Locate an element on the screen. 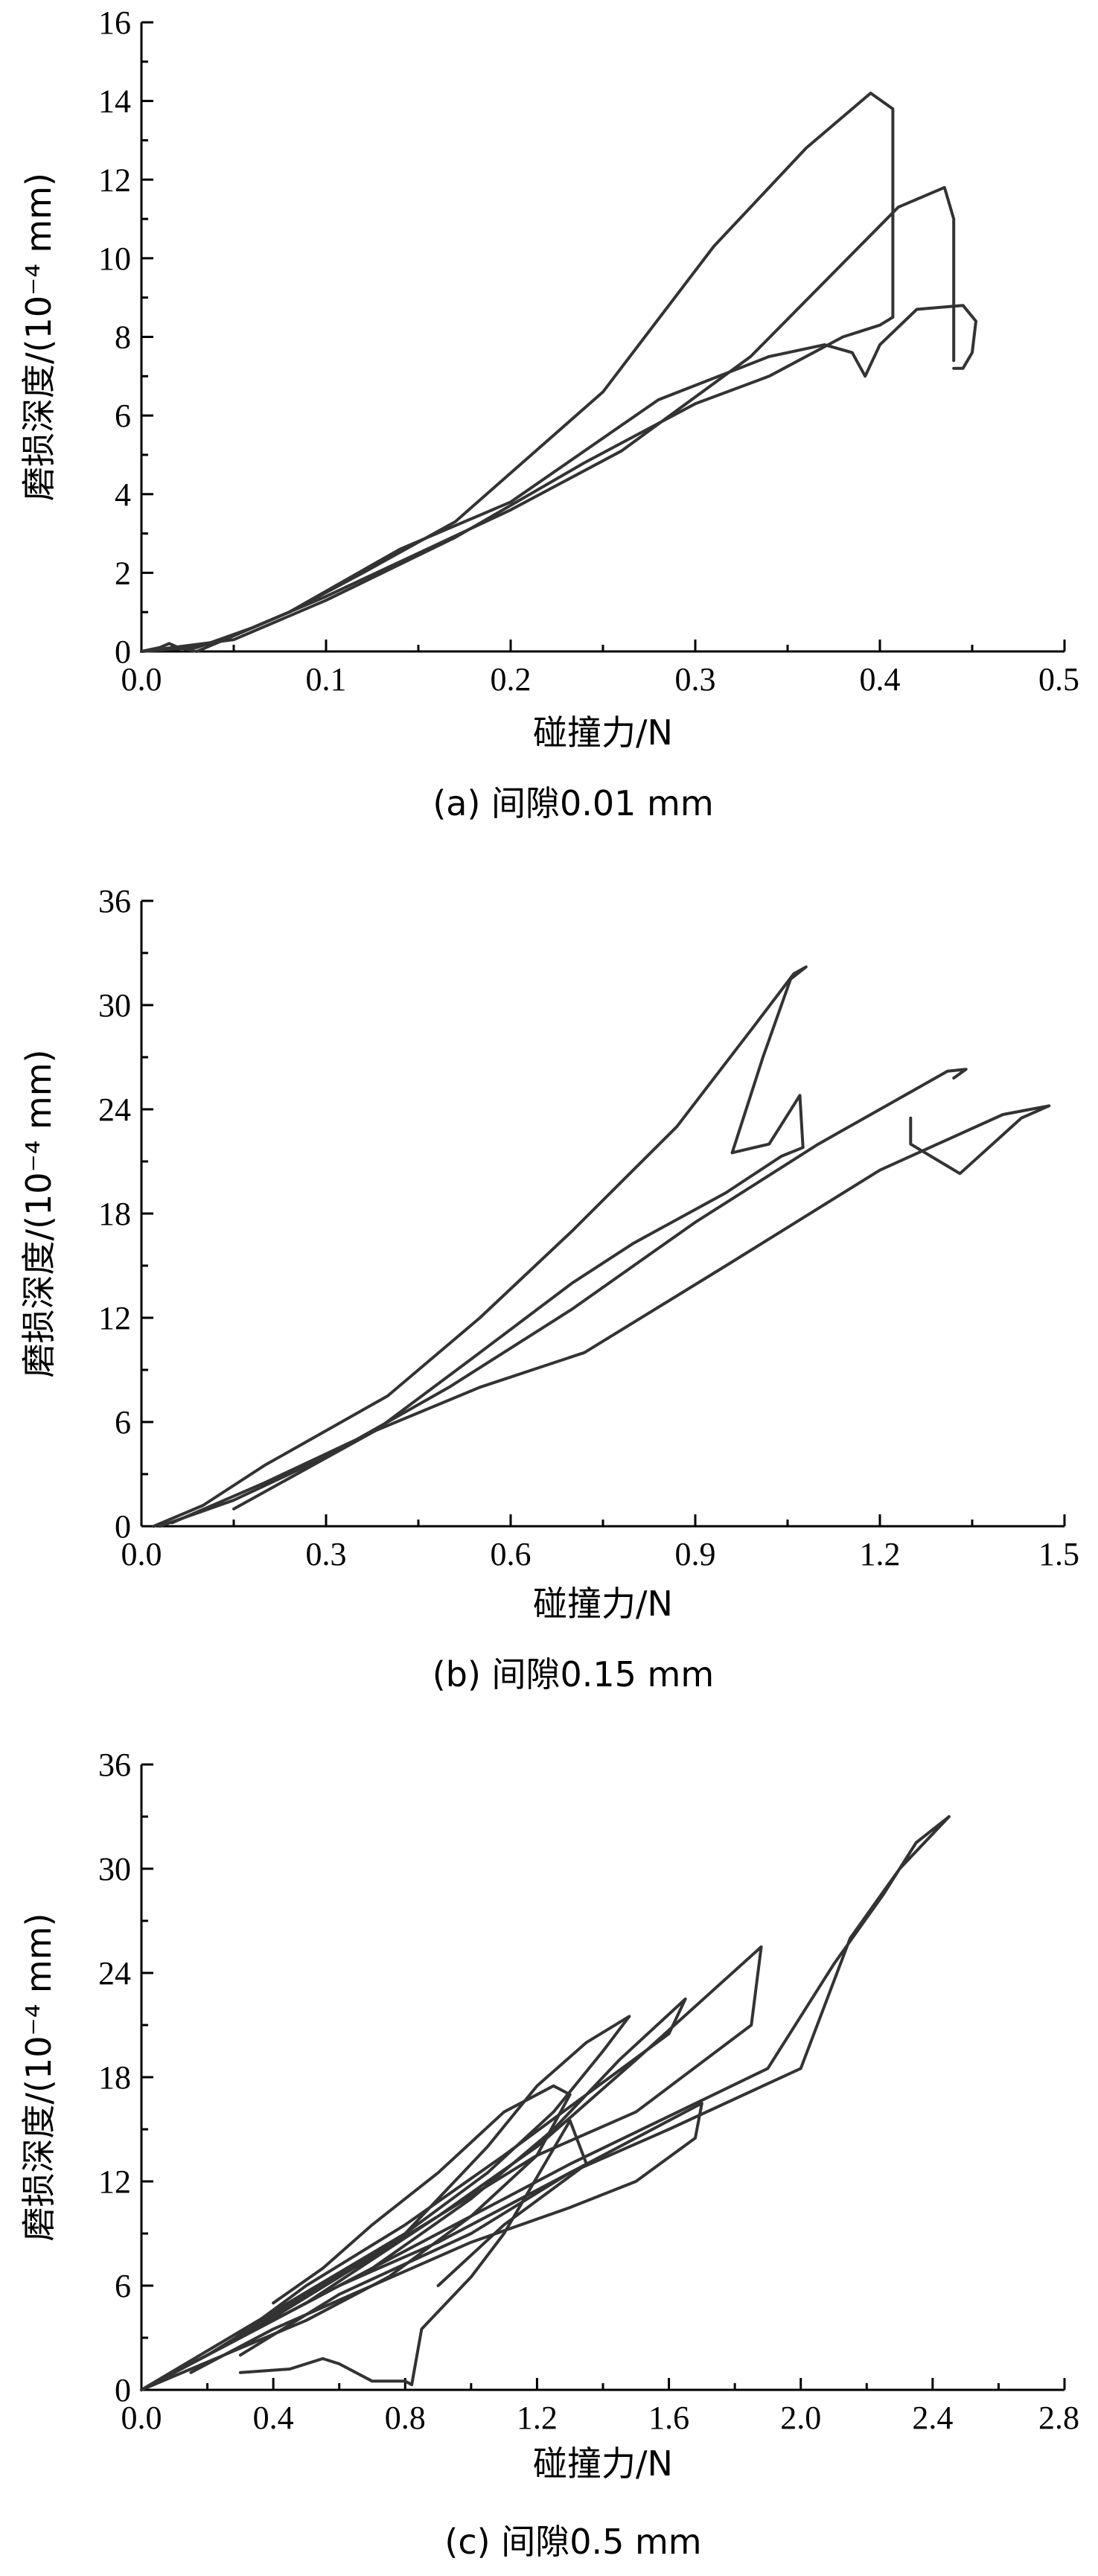 Image resolution: width=1098 pixels, height=2576 pixels. x-tick-label: 2.8 is located at coordinates (1058, 2418).